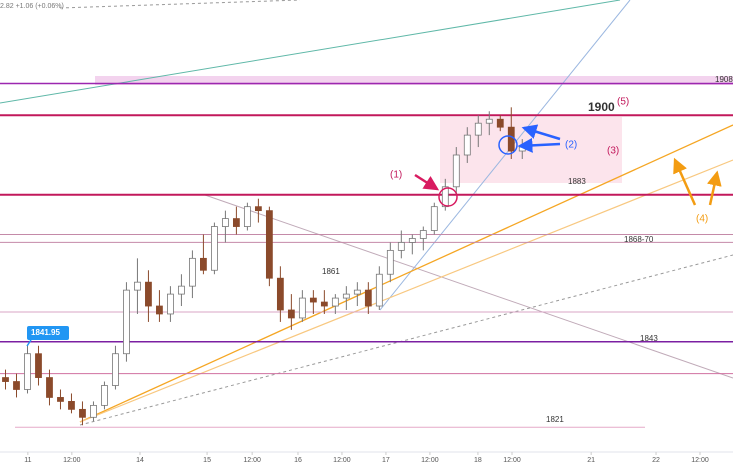  I want to click on annotation-text: (1), so click(396, 175).